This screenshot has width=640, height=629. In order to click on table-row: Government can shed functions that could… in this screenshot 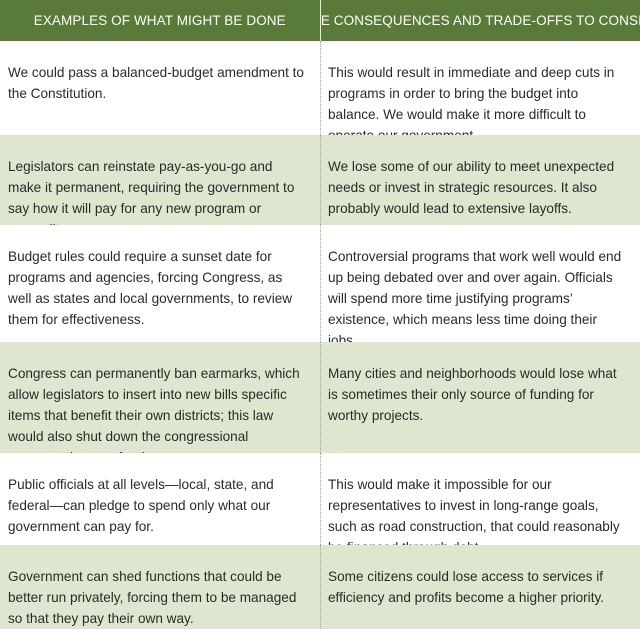, I will do `click(320, 587)`.